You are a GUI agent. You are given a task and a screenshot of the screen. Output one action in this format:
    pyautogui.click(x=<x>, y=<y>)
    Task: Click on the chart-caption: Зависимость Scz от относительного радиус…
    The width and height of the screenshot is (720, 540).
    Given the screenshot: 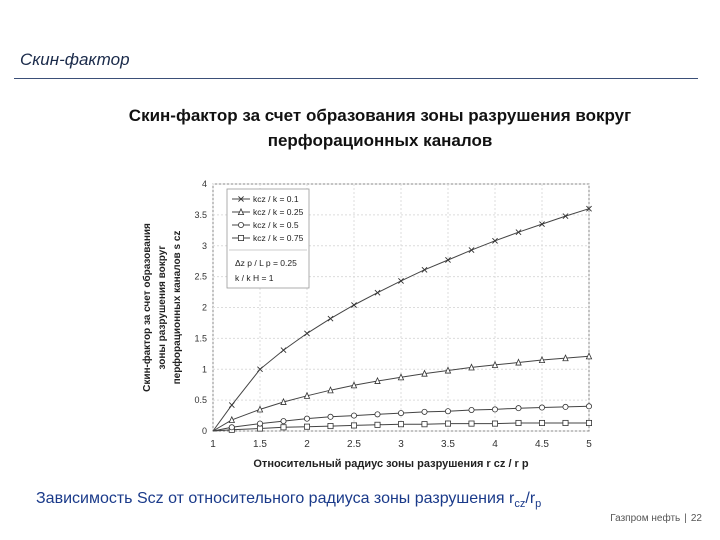 What is the action you would take?
    pyautogui.click(x=288, y=500)
    